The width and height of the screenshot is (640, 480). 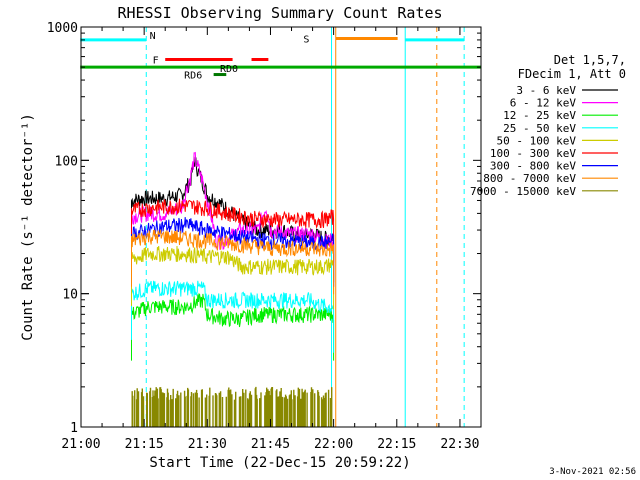 I want to click on y-tick-label: 100, so click(x=66, y=161).